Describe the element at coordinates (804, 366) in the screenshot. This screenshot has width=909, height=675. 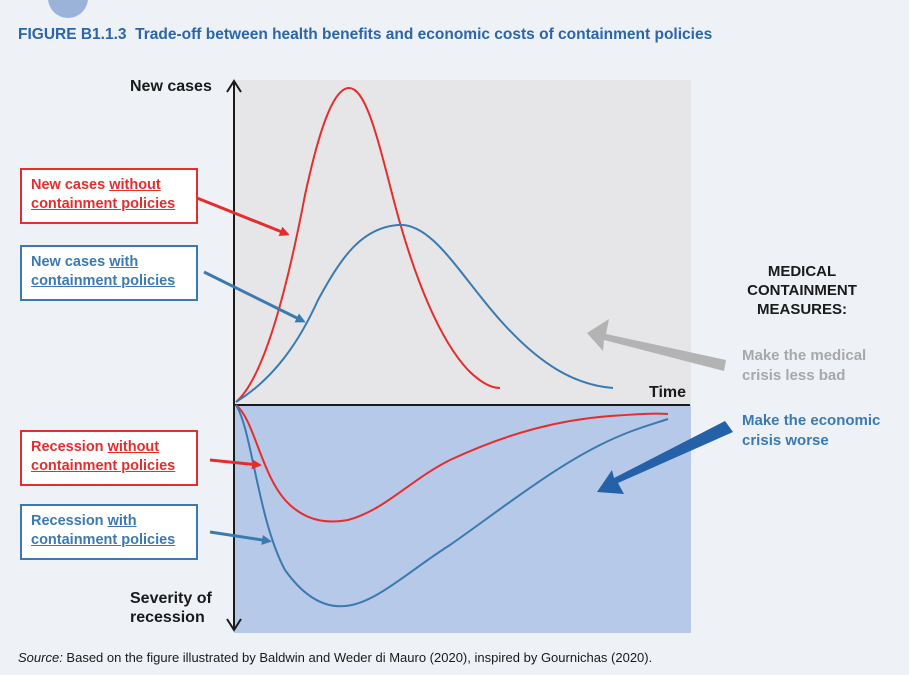
I see `medical-note: Make the medical crisis less bad` at that location.